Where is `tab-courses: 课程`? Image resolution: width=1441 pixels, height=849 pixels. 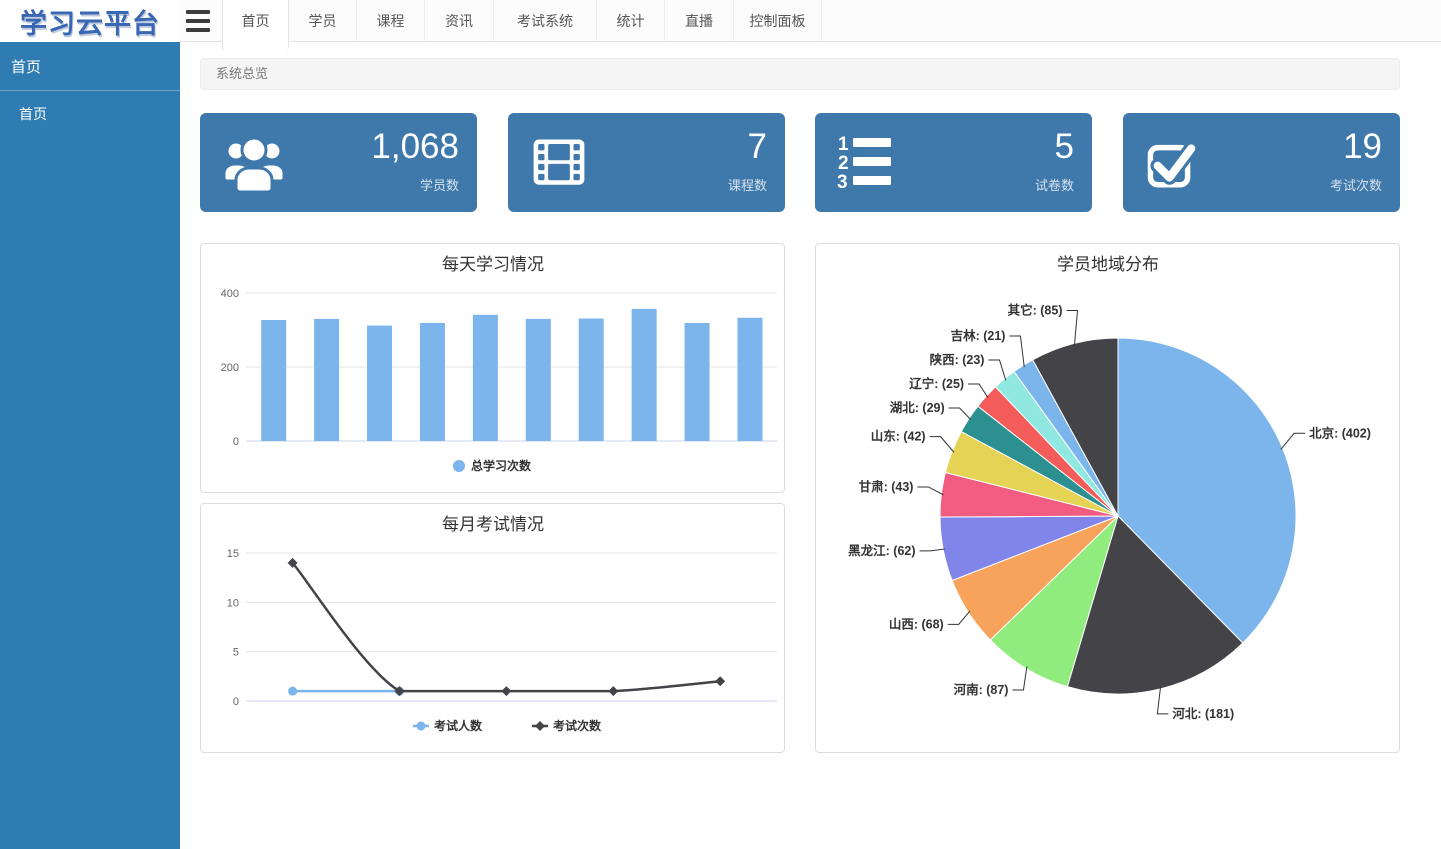
tab-courses: 课程 is located at coordinates (391, 21).